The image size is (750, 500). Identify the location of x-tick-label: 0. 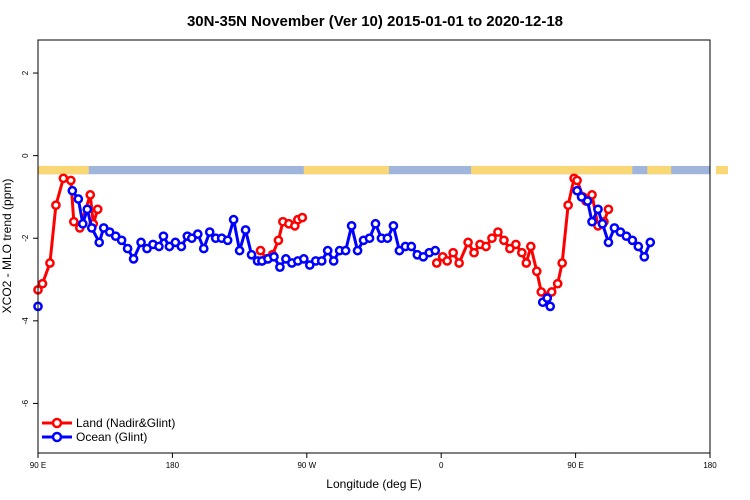
(441, 465).